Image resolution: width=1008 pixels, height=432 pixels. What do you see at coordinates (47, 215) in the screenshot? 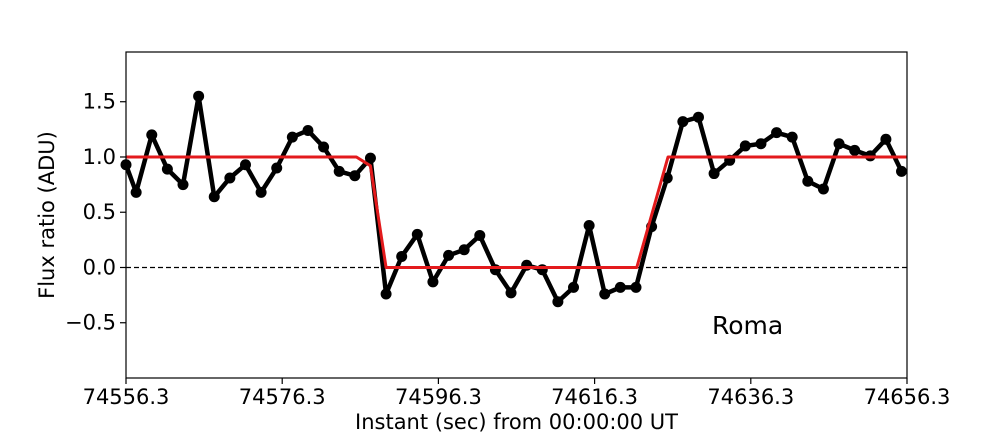
I see `y-axis-label: Flux ratio (ADU)` at bounding box center [47, 215].